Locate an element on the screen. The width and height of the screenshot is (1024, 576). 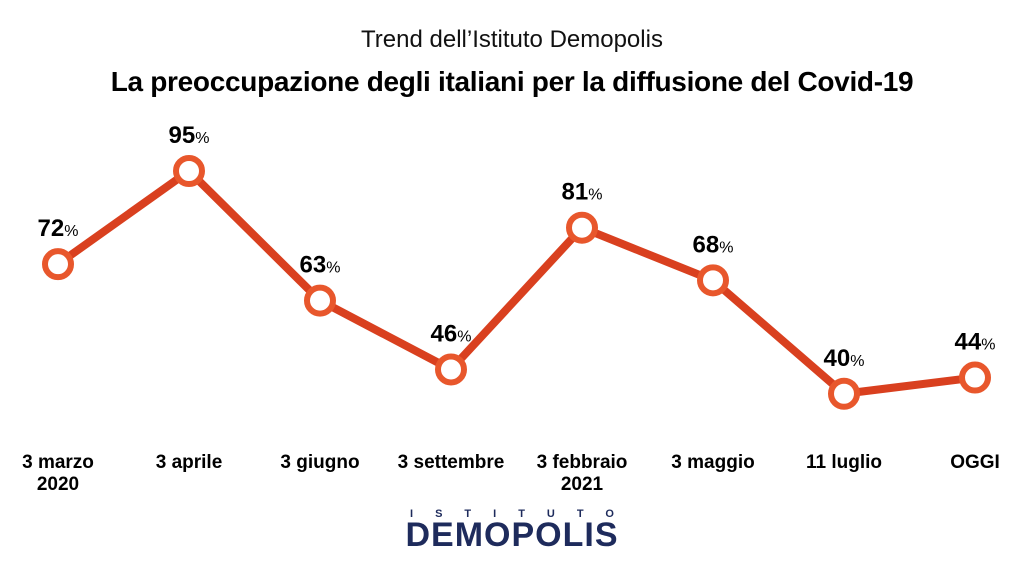
data-label: 44% is located at coordinates (975, 342).